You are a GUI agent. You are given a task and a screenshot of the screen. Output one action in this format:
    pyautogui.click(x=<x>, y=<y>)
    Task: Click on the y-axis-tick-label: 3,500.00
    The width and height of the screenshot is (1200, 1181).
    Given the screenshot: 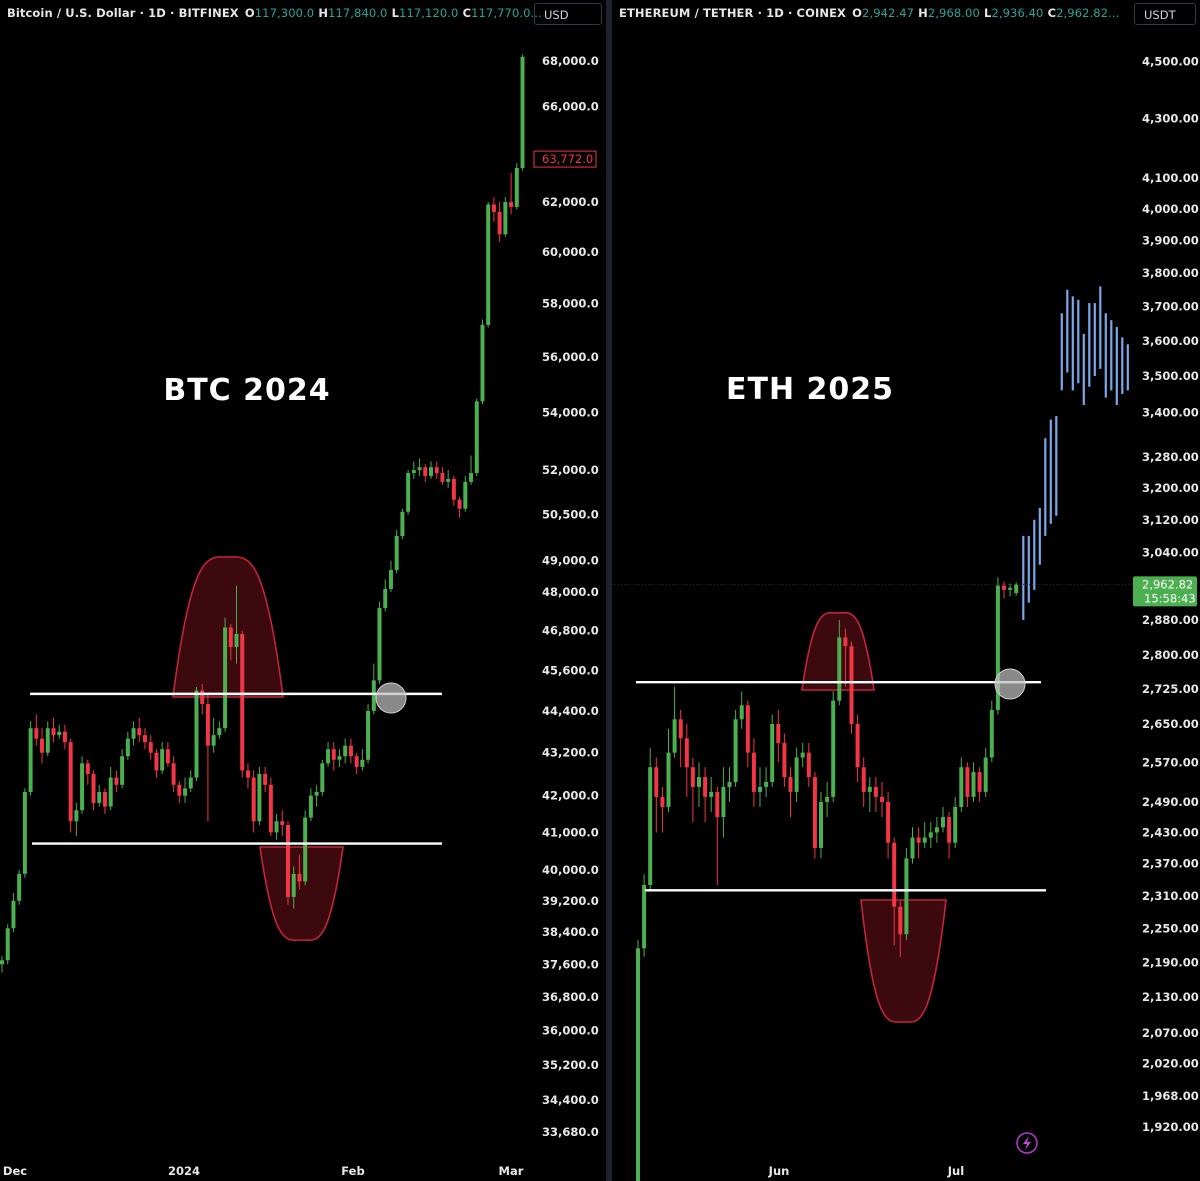 What is the action you would take?
    pyautogui.click(x=1170, y=376)
    